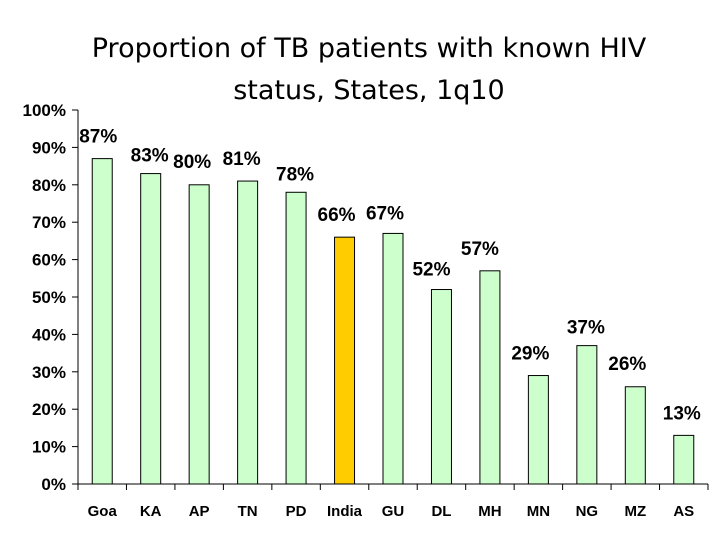 This screenshot has width=720, height=540. I want to click on data-label: 37%, so click(586, 328).